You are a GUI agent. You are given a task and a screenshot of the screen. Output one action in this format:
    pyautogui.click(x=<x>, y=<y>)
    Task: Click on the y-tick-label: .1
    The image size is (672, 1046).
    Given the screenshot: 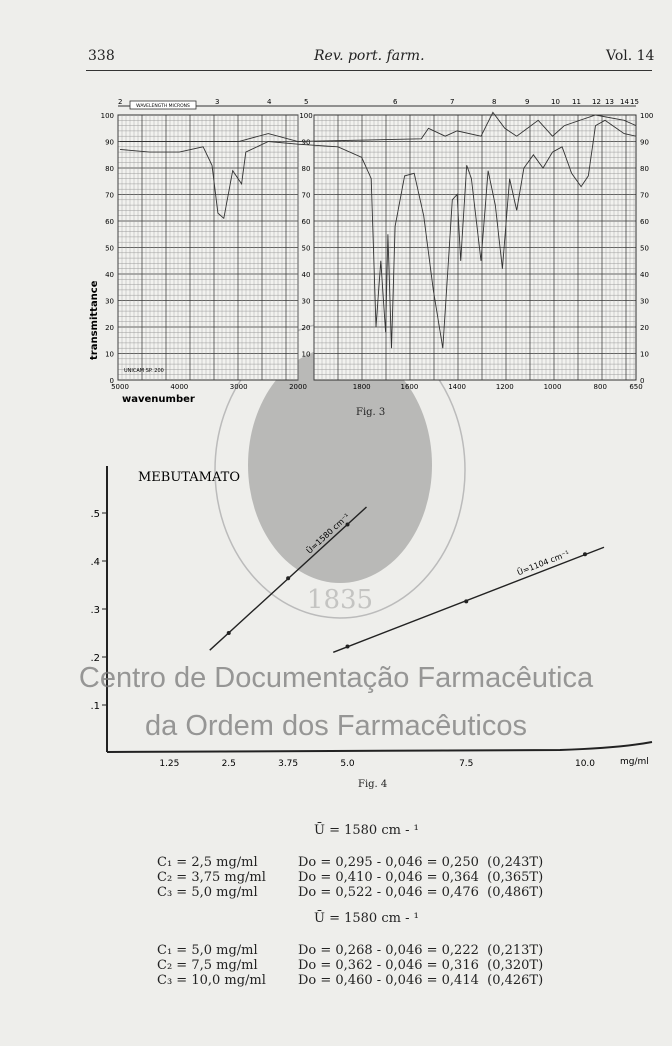 What is the action you would take?
    pyautogui.click(x=95, y=706)
    